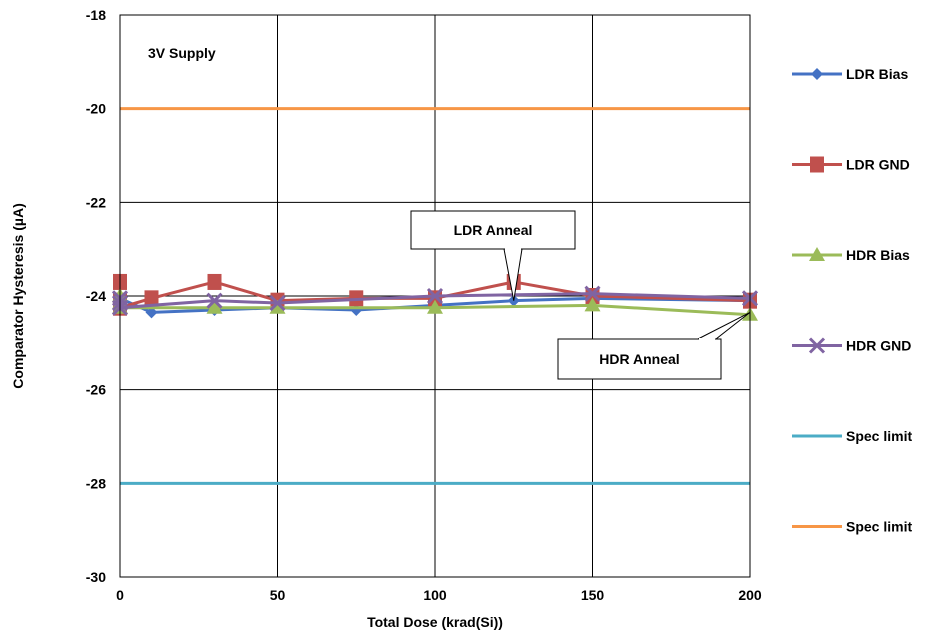 The width and height of the screenshot is (933, 637). Describe the element at coordinates (750, 595) in the screenshot. I see `x-tick-label: 200` at that location.